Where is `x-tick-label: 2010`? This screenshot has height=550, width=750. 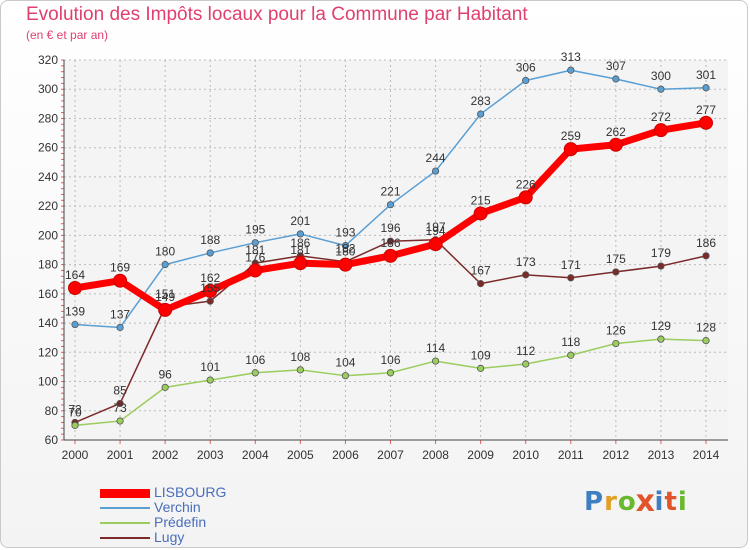 x-tick-label: 2010 is located at coordinates (525, 455).